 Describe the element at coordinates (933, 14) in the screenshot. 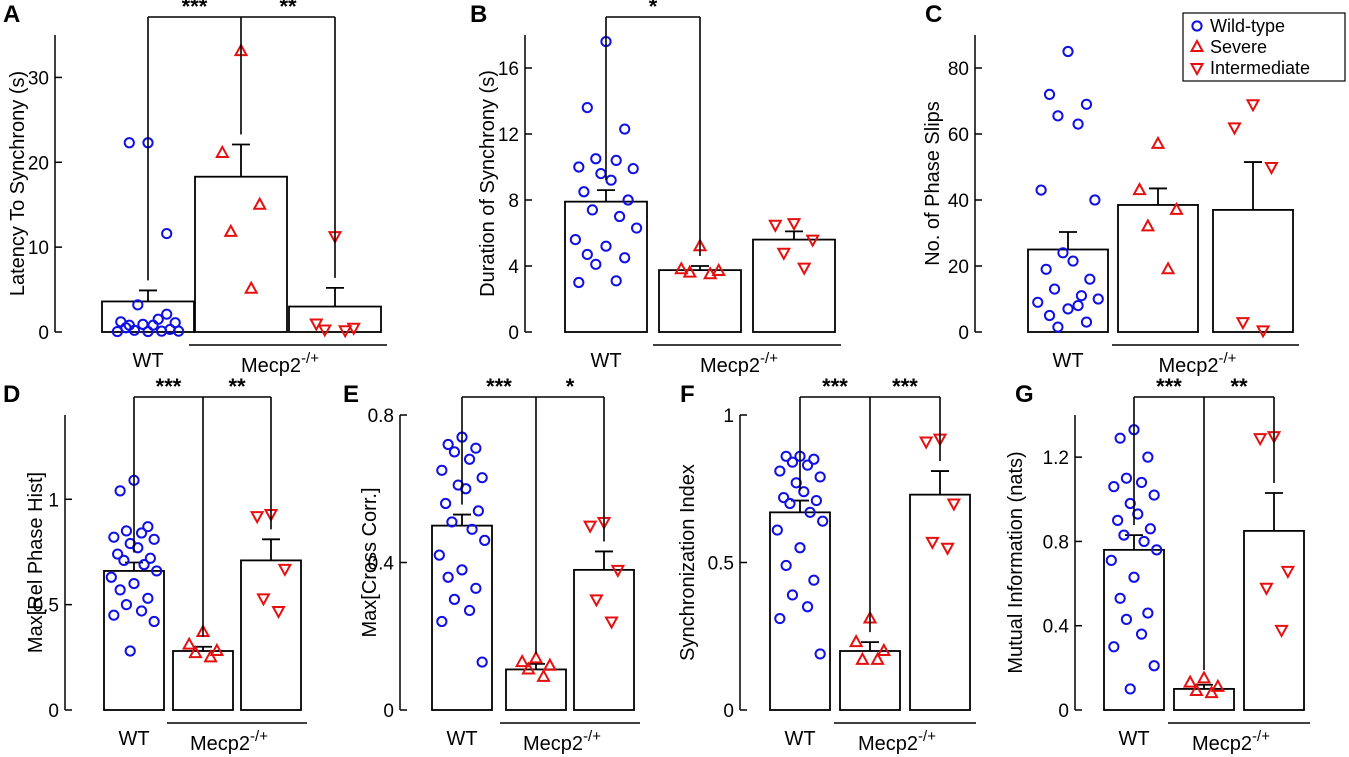

I see `panel-letter: C` at that location.